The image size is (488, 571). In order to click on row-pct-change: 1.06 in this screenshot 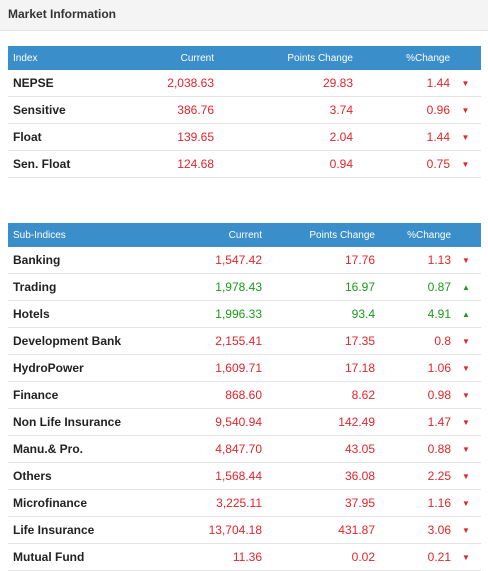, I will do `click(413, 368)`.